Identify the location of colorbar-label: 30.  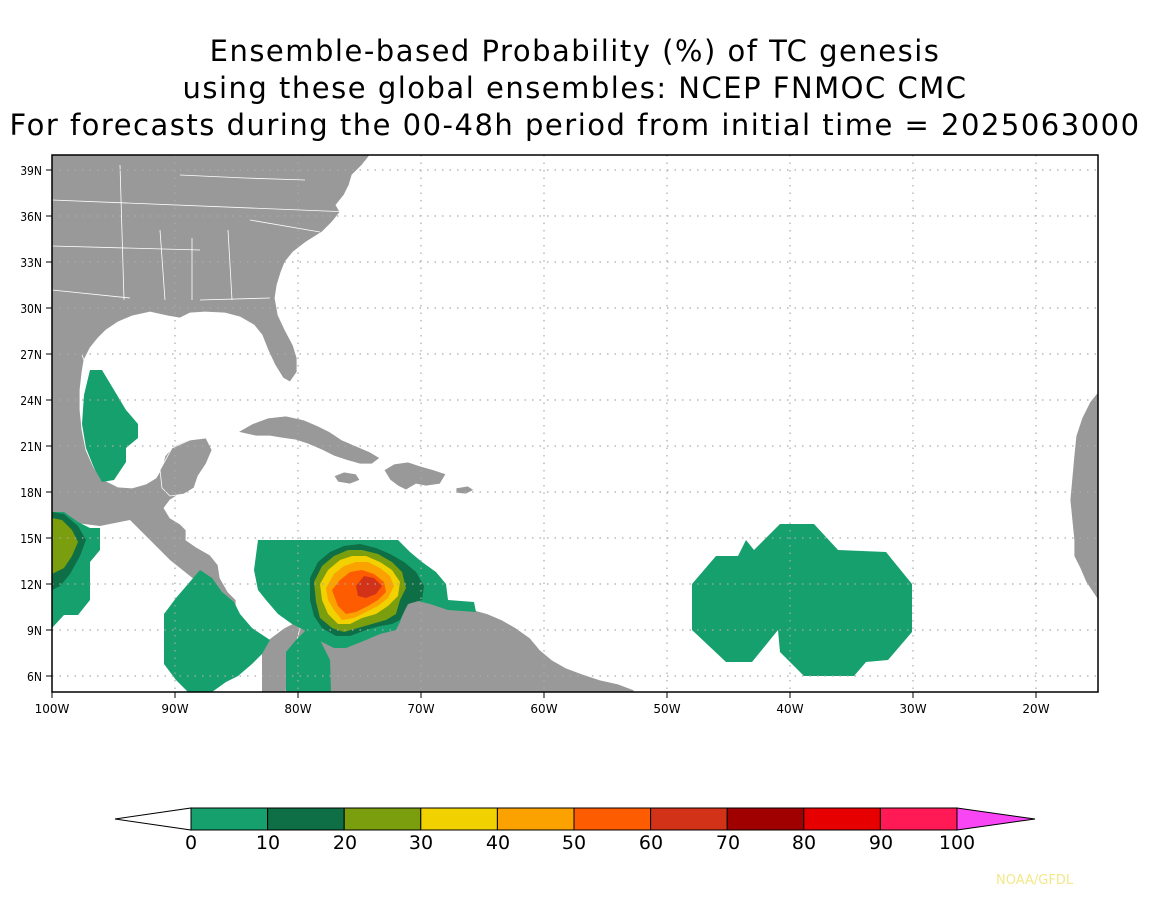
(421, 843).